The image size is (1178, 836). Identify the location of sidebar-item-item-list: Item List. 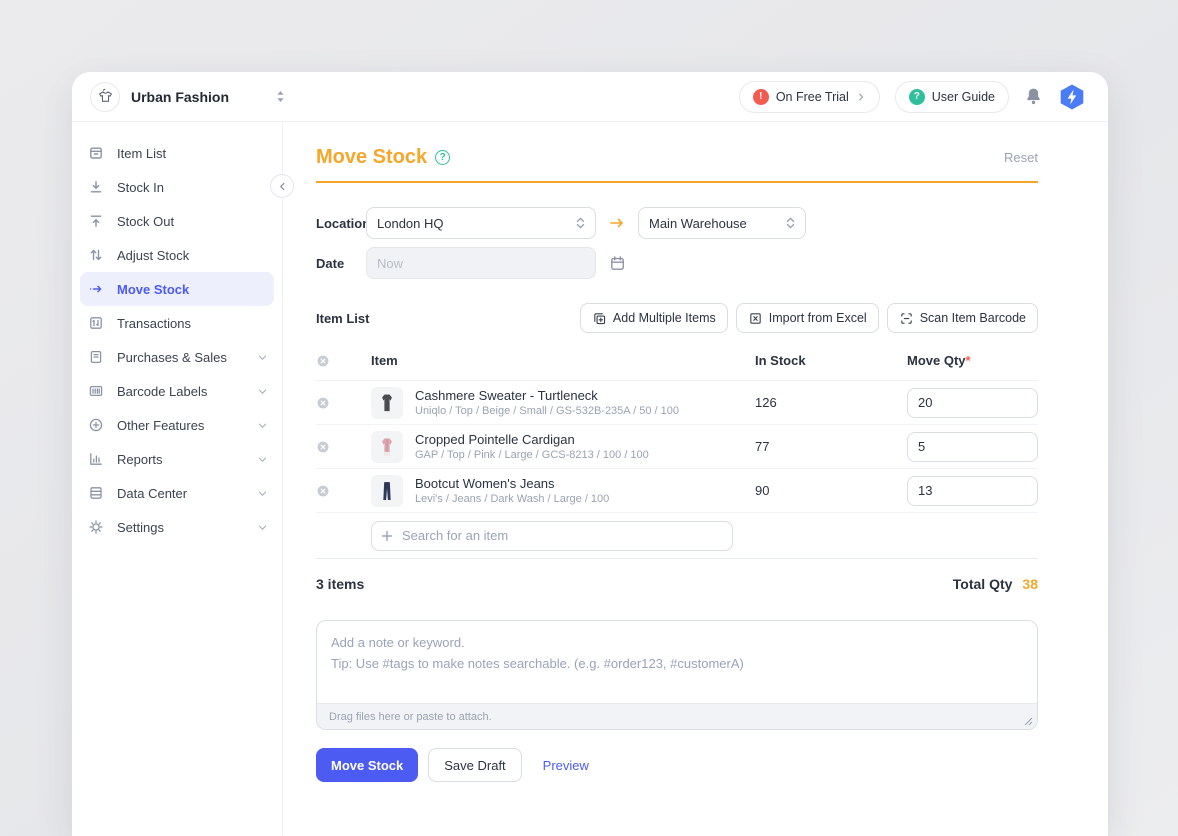
(177, 153).